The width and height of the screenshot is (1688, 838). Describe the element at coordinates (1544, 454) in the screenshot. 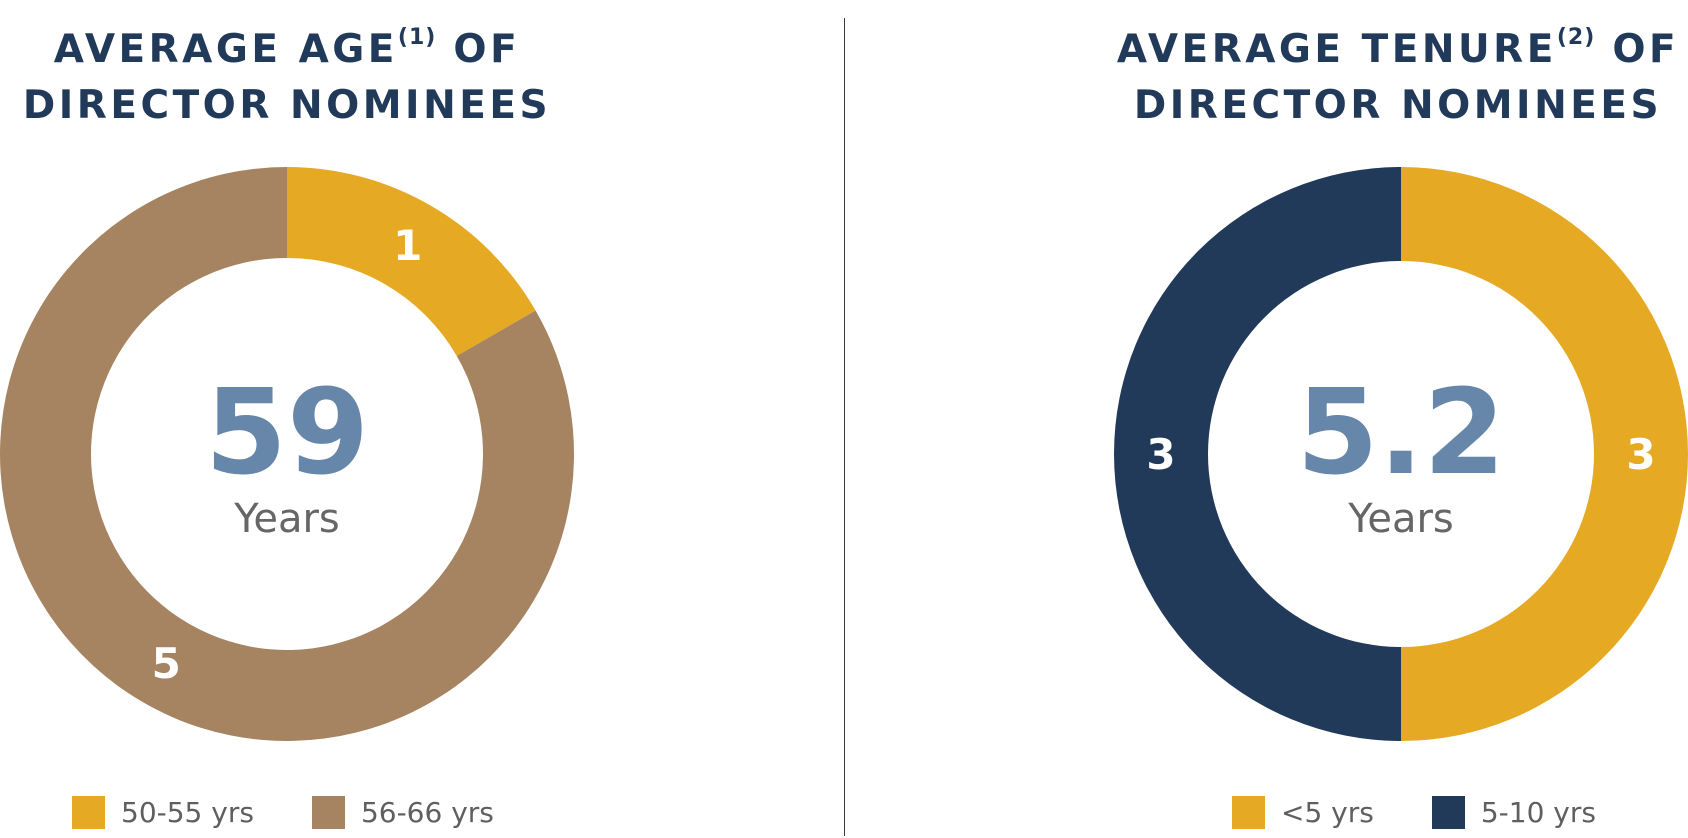

I see `donut-slice-5-yrs` at that location.